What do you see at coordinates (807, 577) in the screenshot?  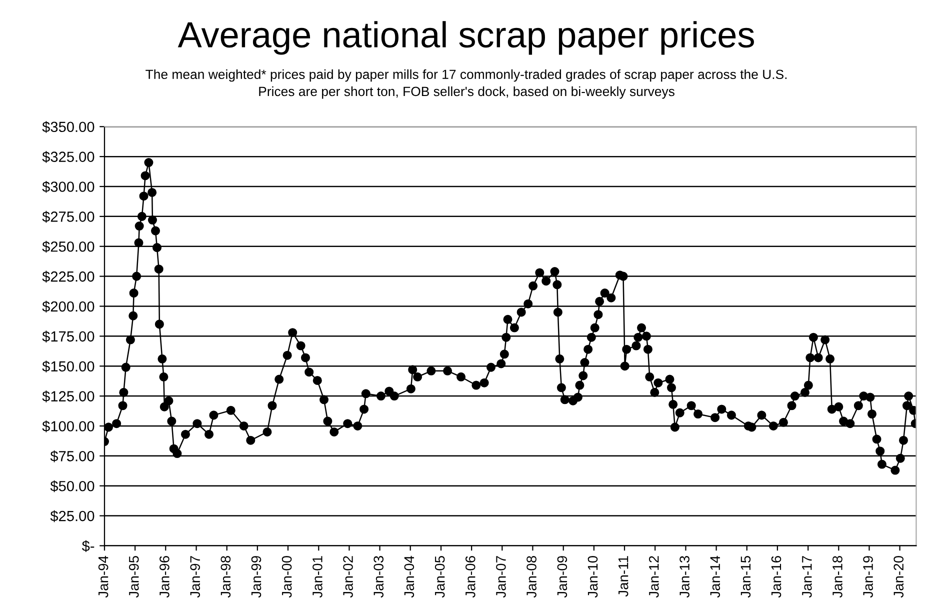 I see `x-tick-label: Jan-17` at bounding box center [807, 577].